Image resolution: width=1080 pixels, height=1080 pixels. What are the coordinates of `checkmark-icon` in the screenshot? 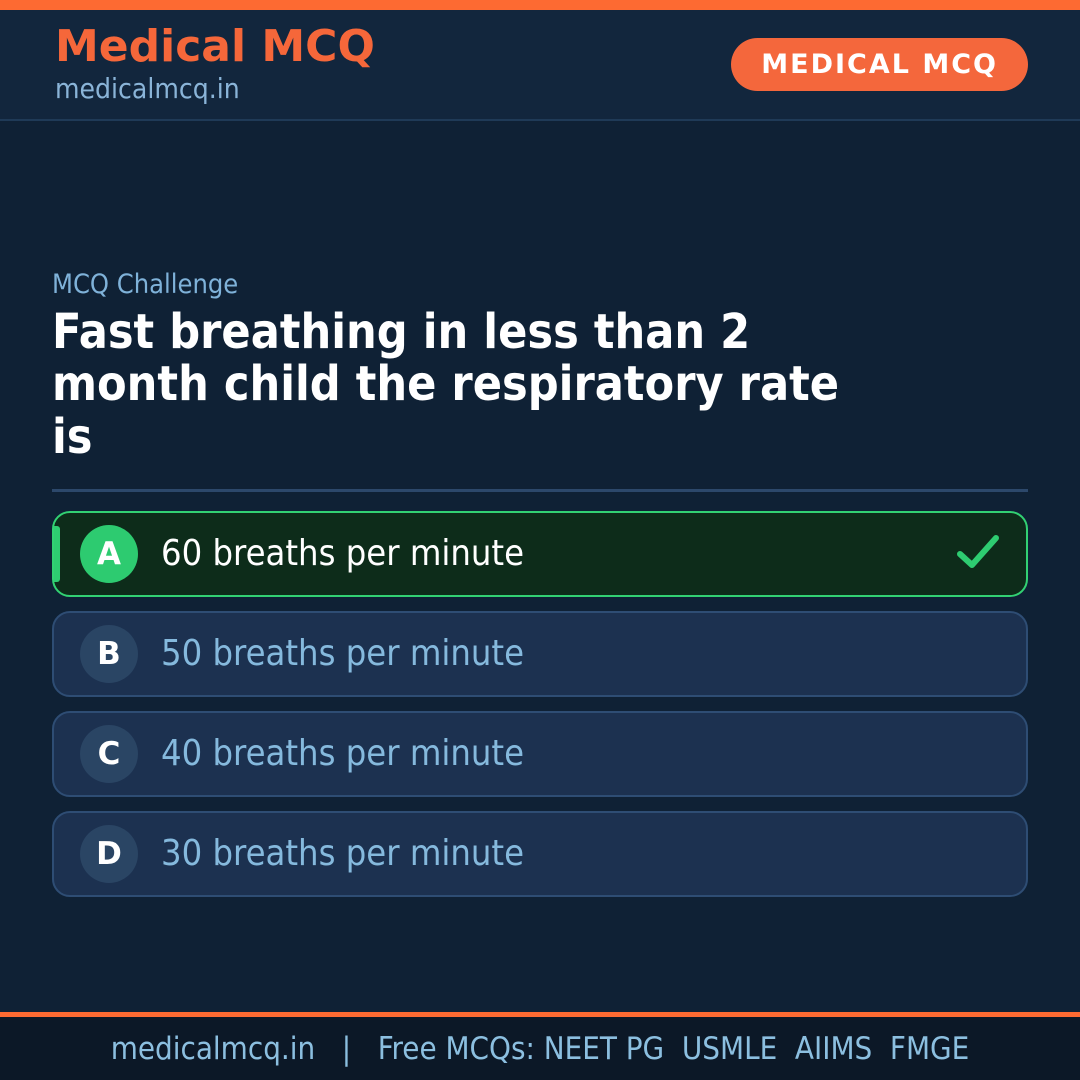 It's located at (978, 554).